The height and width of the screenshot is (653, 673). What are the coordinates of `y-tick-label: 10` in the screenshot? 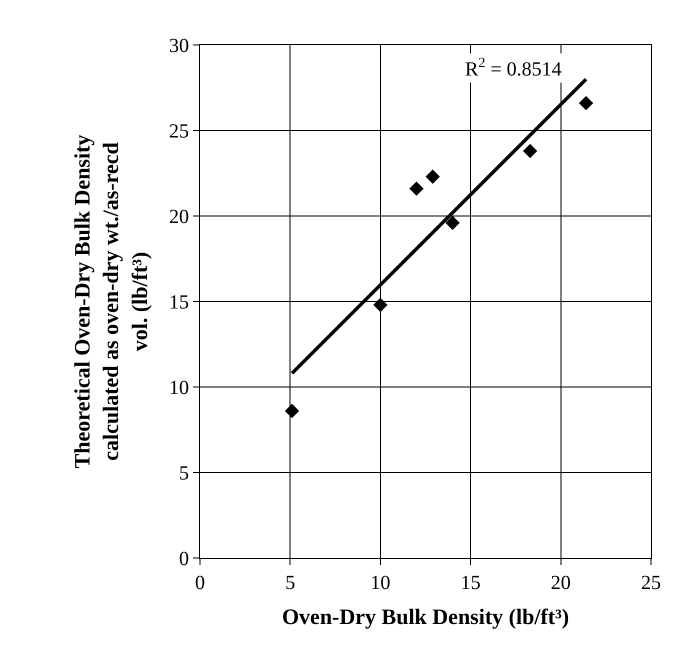 It's located at (179, 388).